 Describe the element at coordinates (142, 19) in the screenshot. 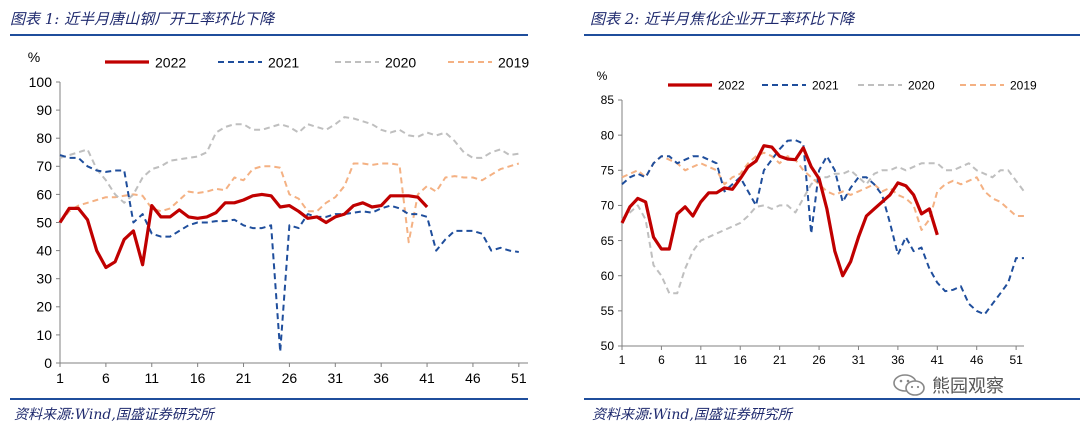

I see `figure-title: 图表 1: 近半月唐山钢厂开工率环比下降` at that location.